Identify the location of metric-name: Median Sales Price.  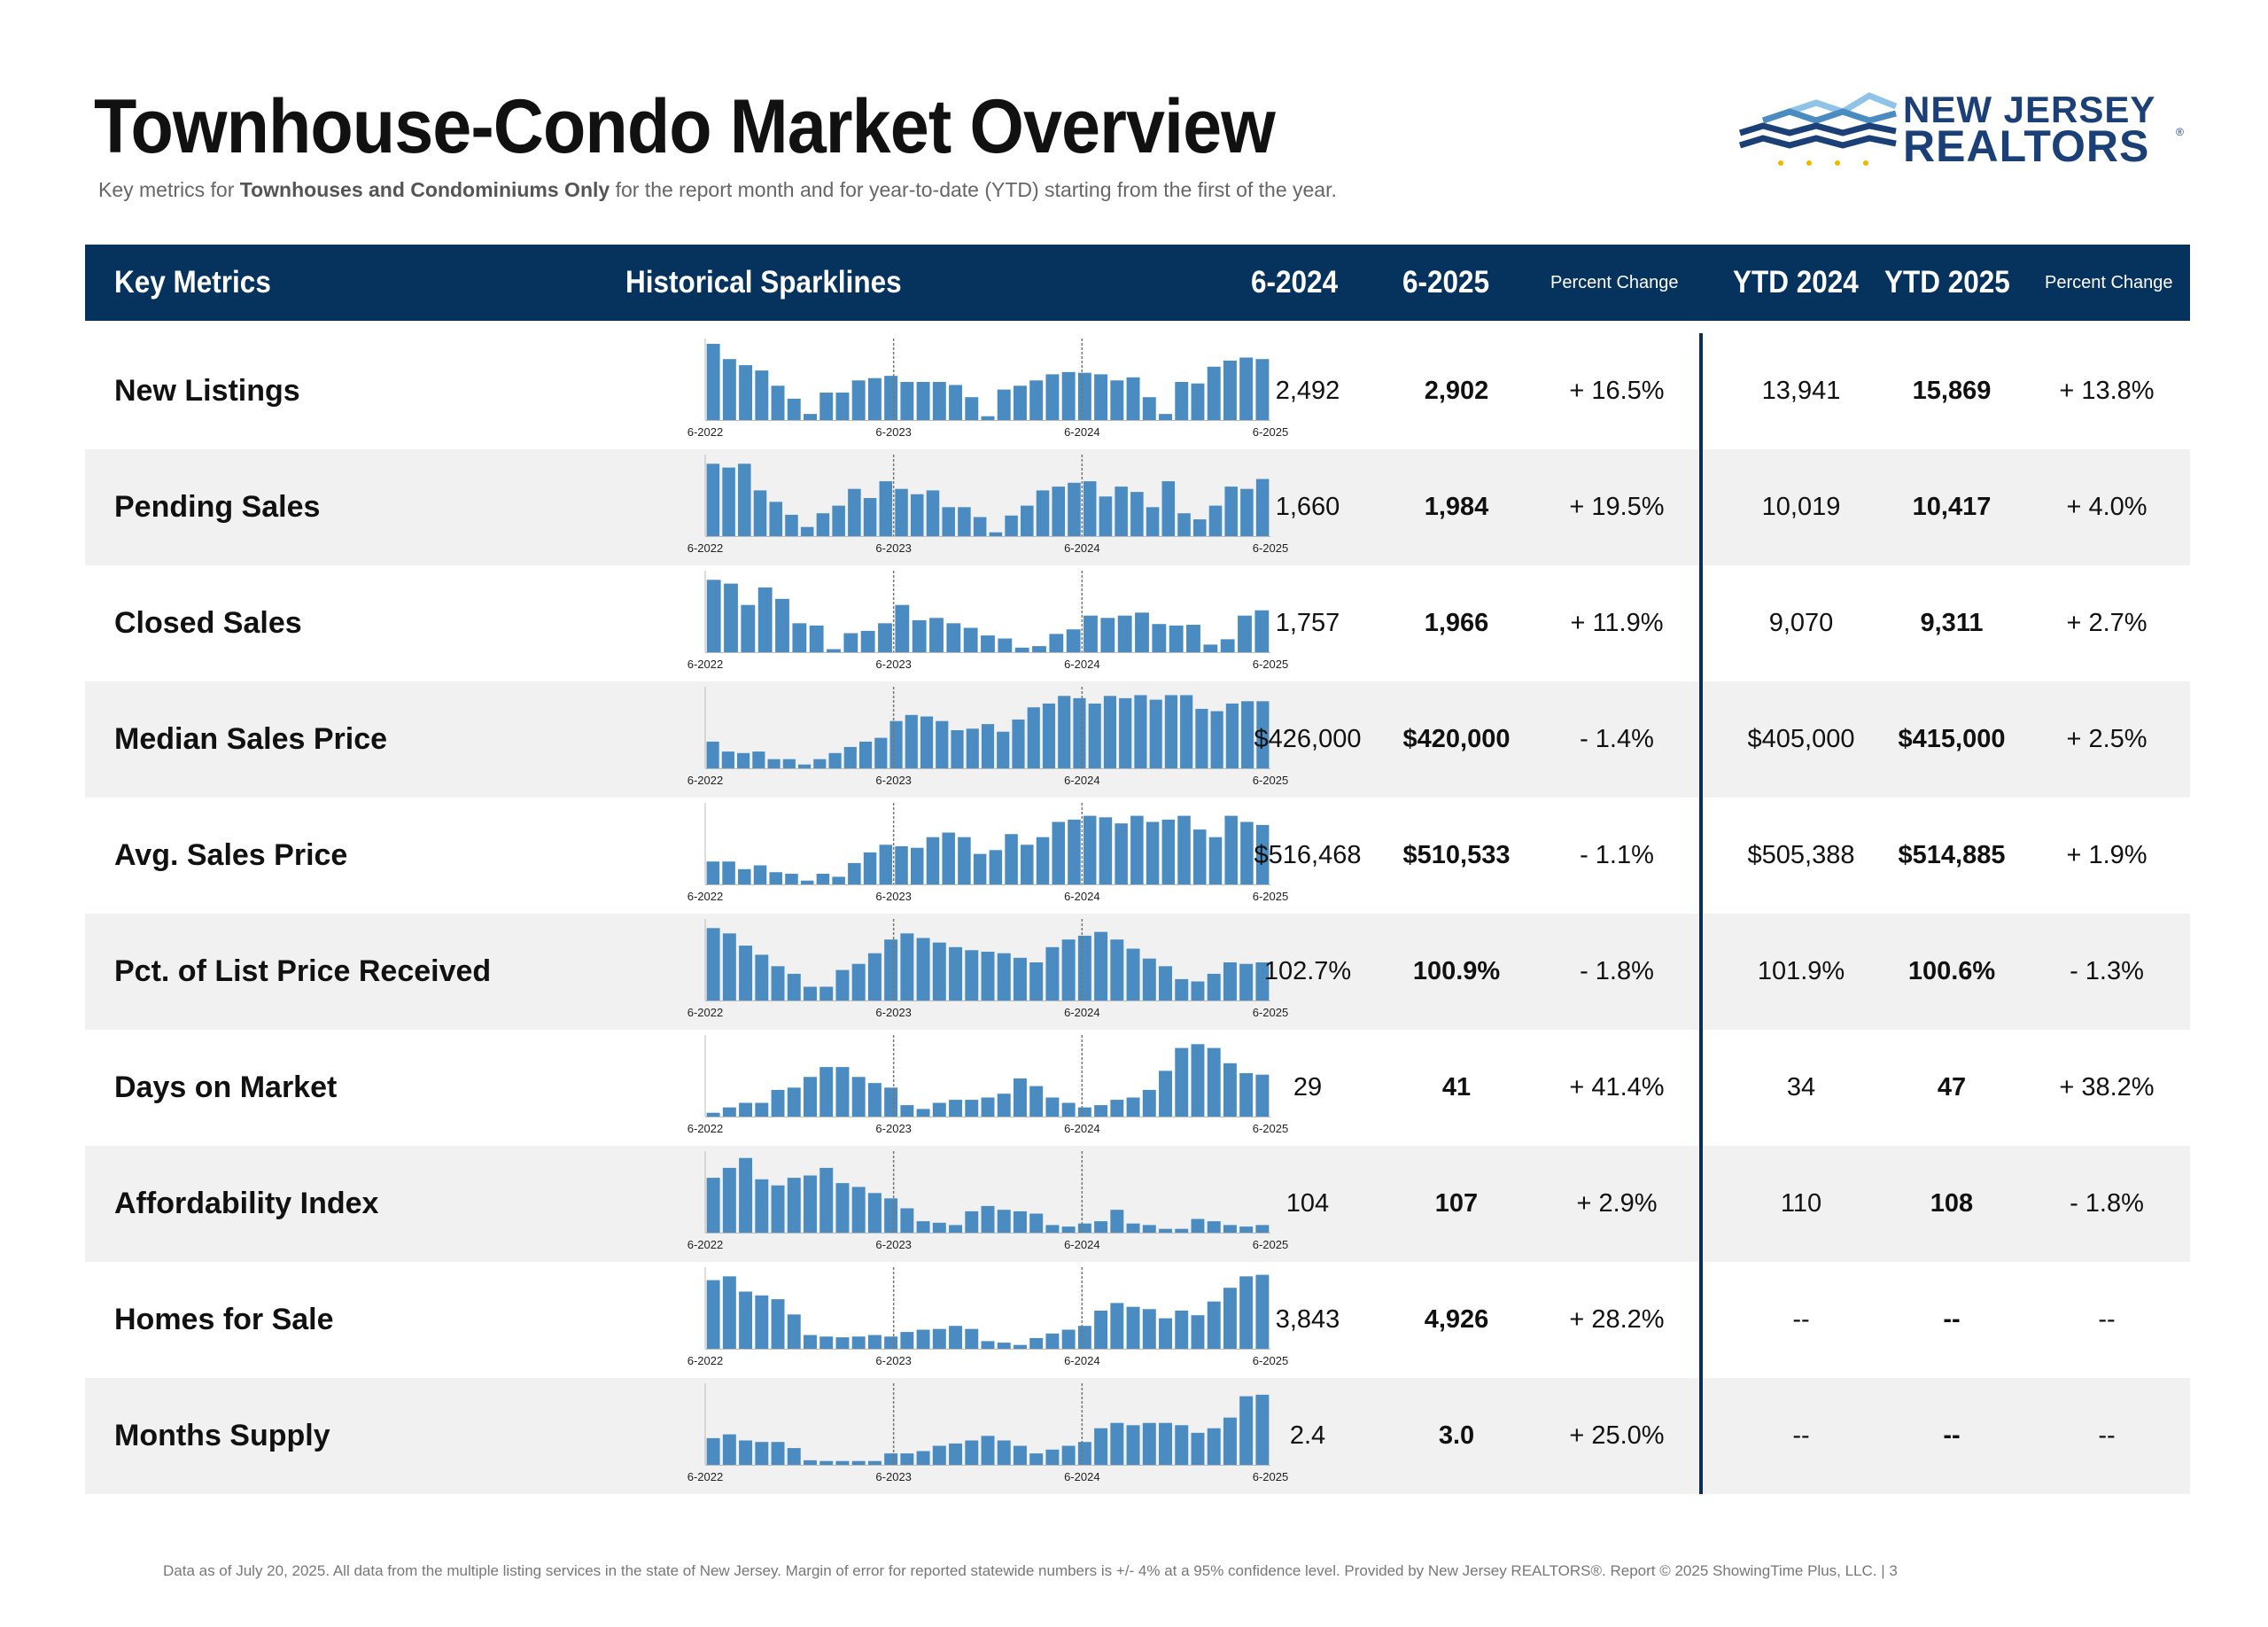
(251, 739).